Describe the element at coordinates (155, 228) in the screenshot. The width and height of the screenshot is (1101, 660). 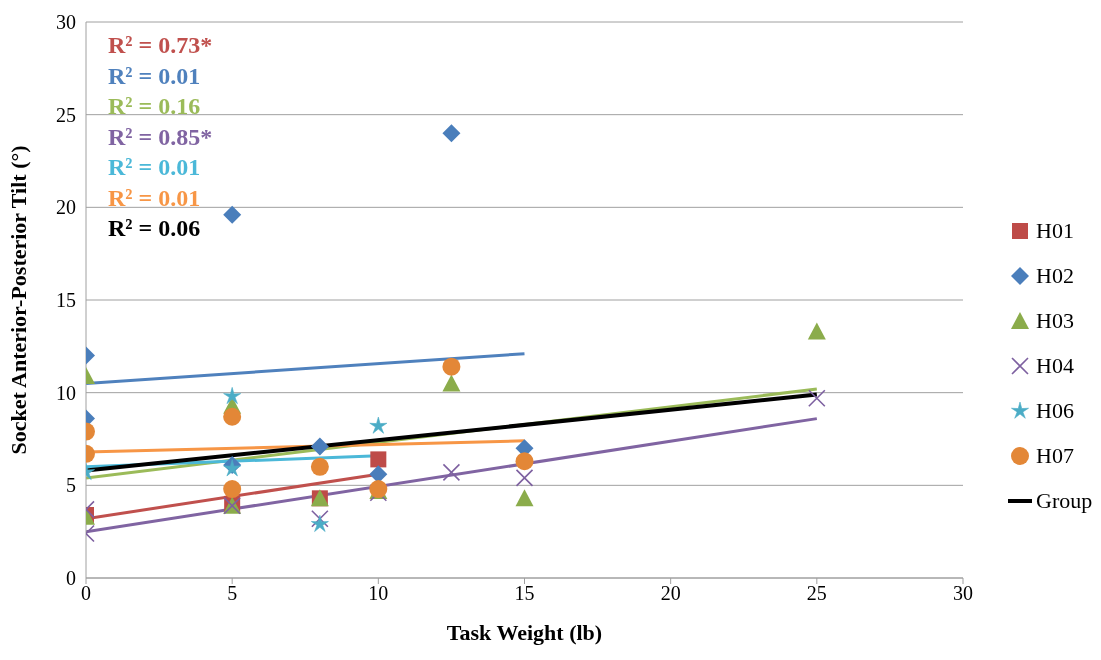
I see `annotation: R² = 0.06` at that location.